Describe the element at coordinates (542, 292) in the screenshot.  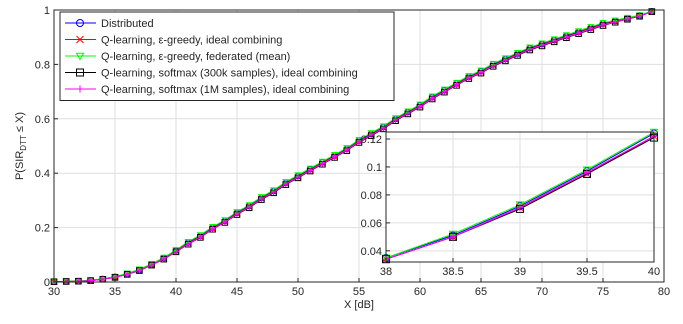
I see `x-tick-label: 70` at that location.